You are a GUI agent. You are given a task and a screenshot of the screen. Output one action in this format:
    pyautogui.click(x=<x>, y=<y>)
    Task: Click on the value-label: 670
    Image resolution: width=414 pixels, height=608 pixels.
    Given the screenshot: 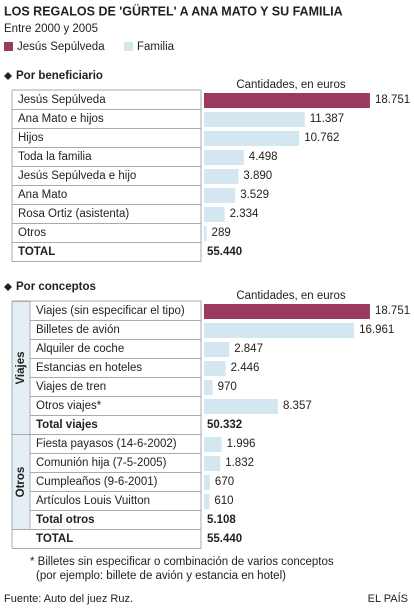 What is the action you would take?
    pyautogui.click(x=224, y=482)
    